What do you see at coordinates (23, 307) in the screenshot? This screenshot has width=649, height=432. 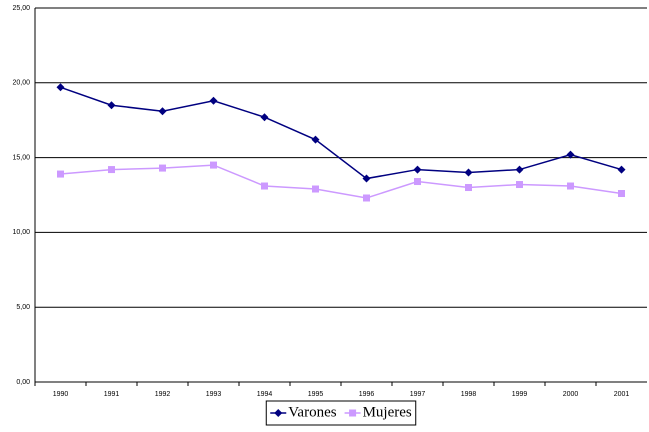 I see `y-tick-label: 5,00` at bounding box center [23, 307].